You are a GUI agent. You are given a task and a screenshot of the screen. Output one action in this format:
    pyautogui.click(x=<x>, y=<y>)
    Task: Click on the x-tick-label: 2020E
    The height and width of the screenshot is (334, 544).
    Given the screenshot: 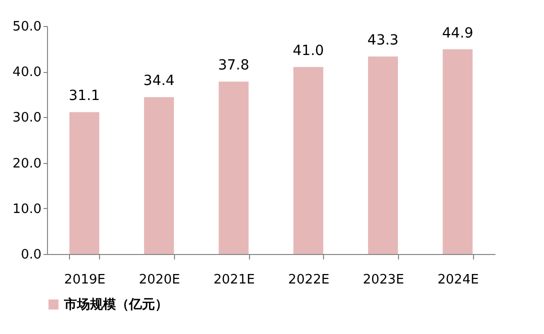 What is the action you would take?
    pyautogui.click(x=159, y=280)
    